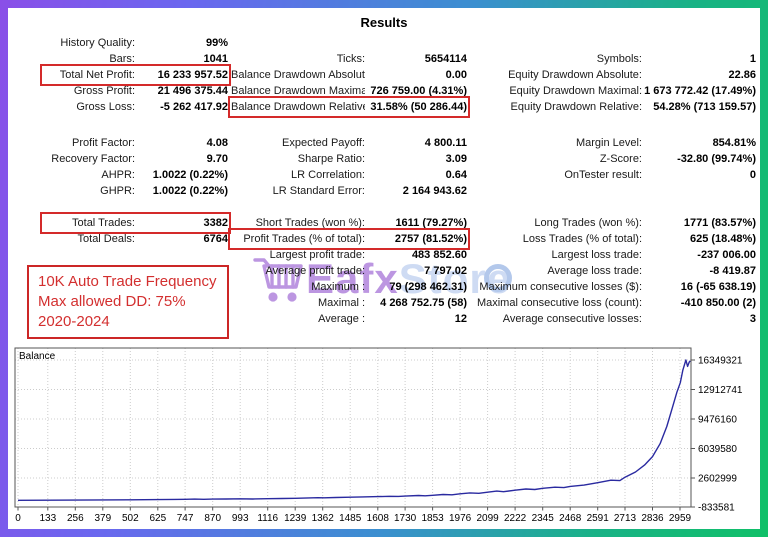  What do you see at coordinates (298, 43) in the screenshot?
I see `stat-label` at bounding box center [298, 43].